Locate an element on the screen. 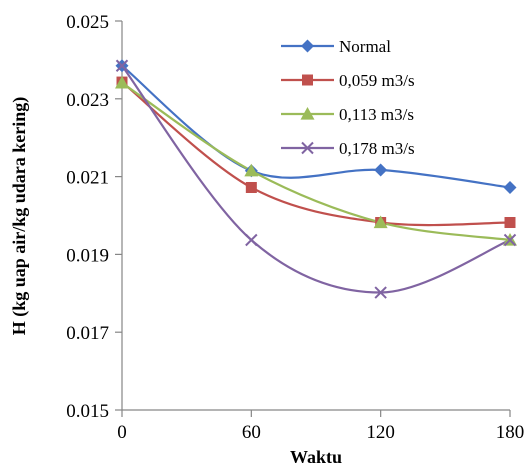 The image size is (527, 468). y-ticks: 0.015 0.017 0.019 0.021 0.023 0.025 is located at coordinates (94, 217).